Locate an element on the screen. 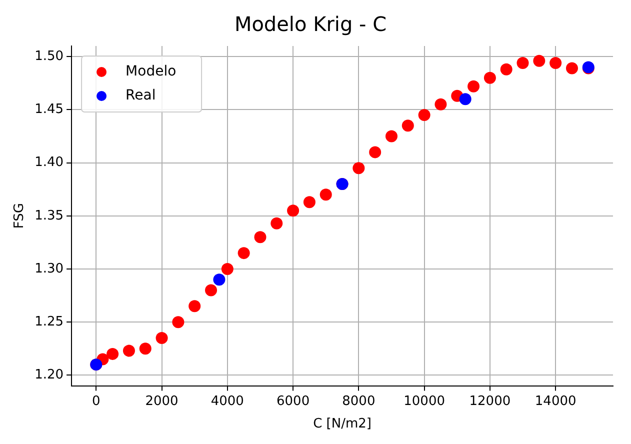  y-tick-label: 1.40 is located at coordinates (49, 162).